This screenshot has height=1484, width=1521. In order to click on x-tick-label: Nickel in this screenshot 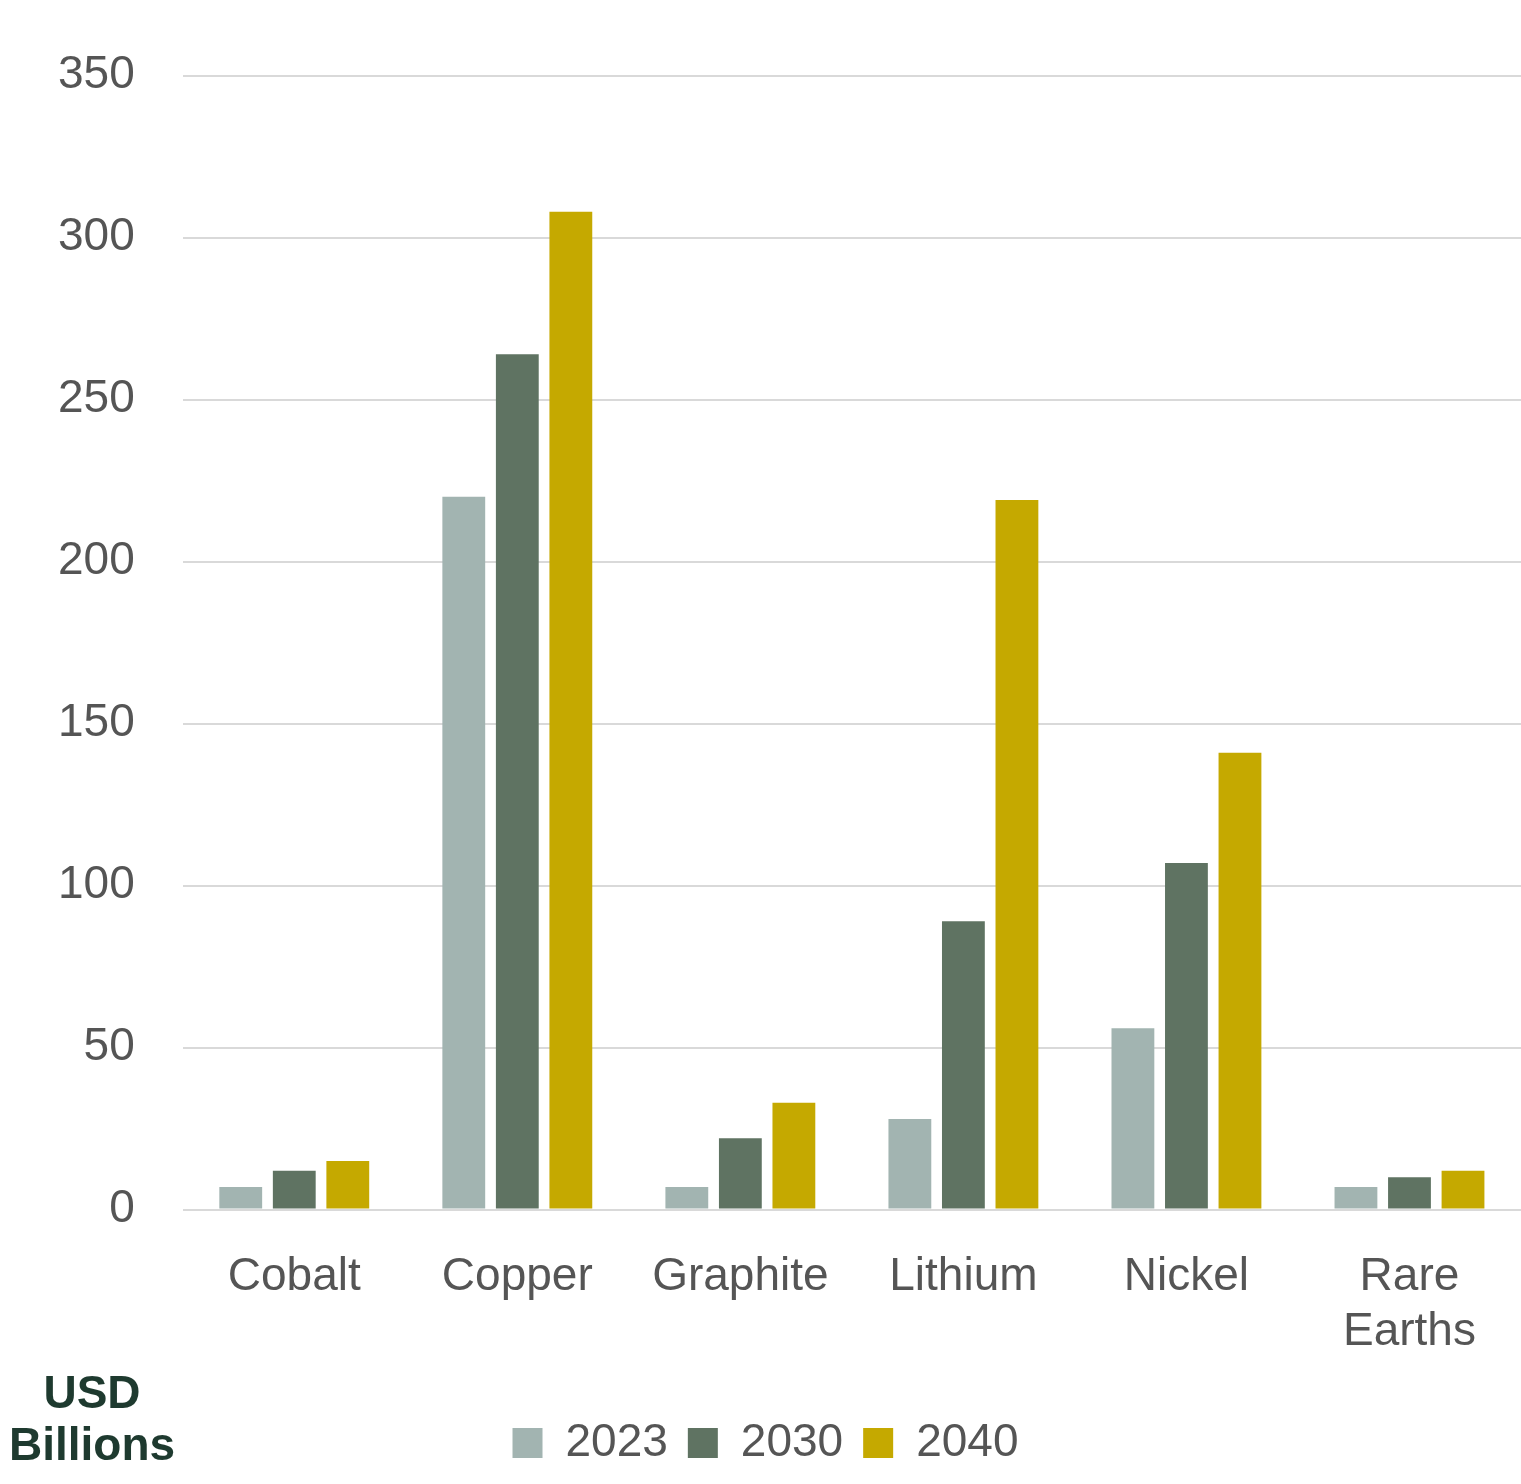, I will do `click(1186, 1273)`.